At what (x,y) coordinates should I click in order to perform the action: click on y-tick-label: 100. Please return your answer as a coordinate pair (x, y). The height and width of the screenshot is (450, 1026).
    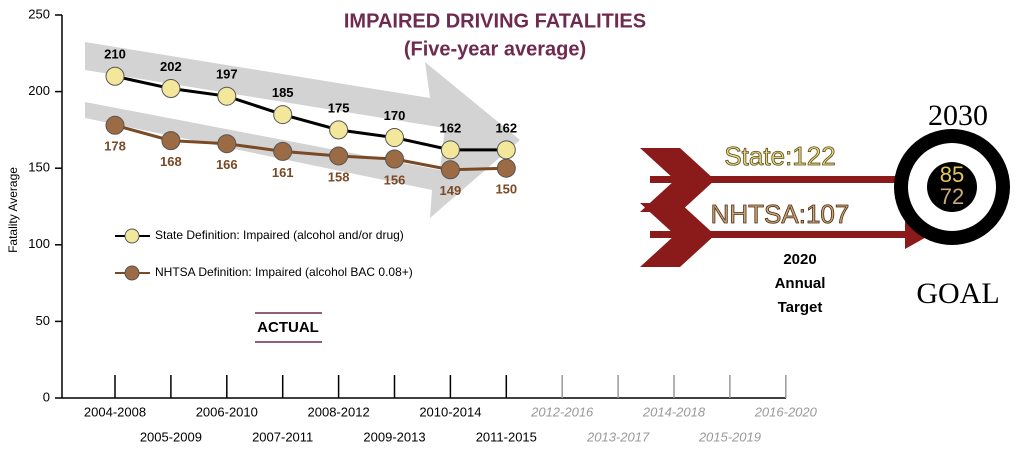
    Looking at the image, I should click on (39, 243).